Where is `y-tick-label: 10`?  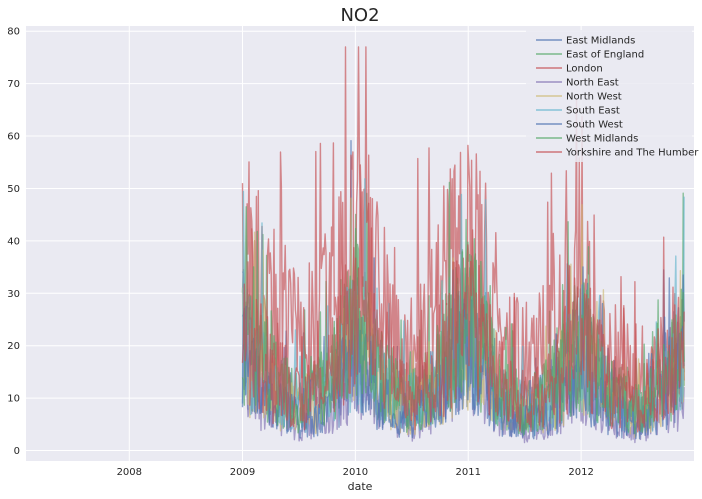 y-tick-label: 10 is located at coordinates (13, 399).